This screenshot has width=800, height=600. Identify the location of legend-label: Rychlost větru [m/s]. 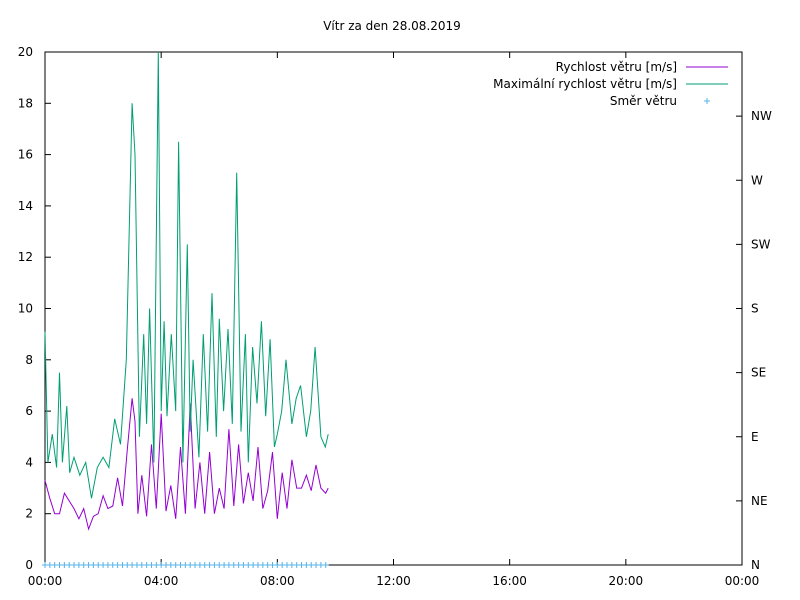
(616, 67).